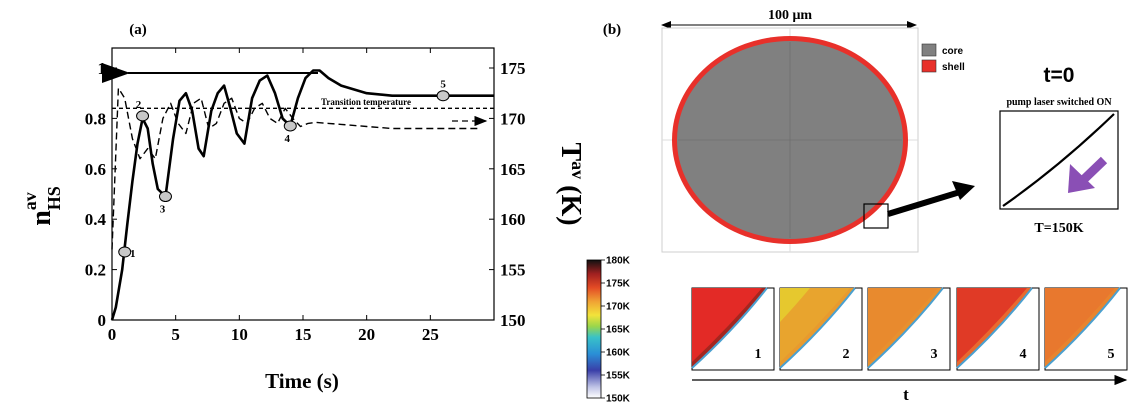 The width and height of the screenshot is (1134, 405). What do you see at coordinates (102, 320) in the screenshot?
I see `y-left-tick-label: 0` at bounding box center [102, 320].